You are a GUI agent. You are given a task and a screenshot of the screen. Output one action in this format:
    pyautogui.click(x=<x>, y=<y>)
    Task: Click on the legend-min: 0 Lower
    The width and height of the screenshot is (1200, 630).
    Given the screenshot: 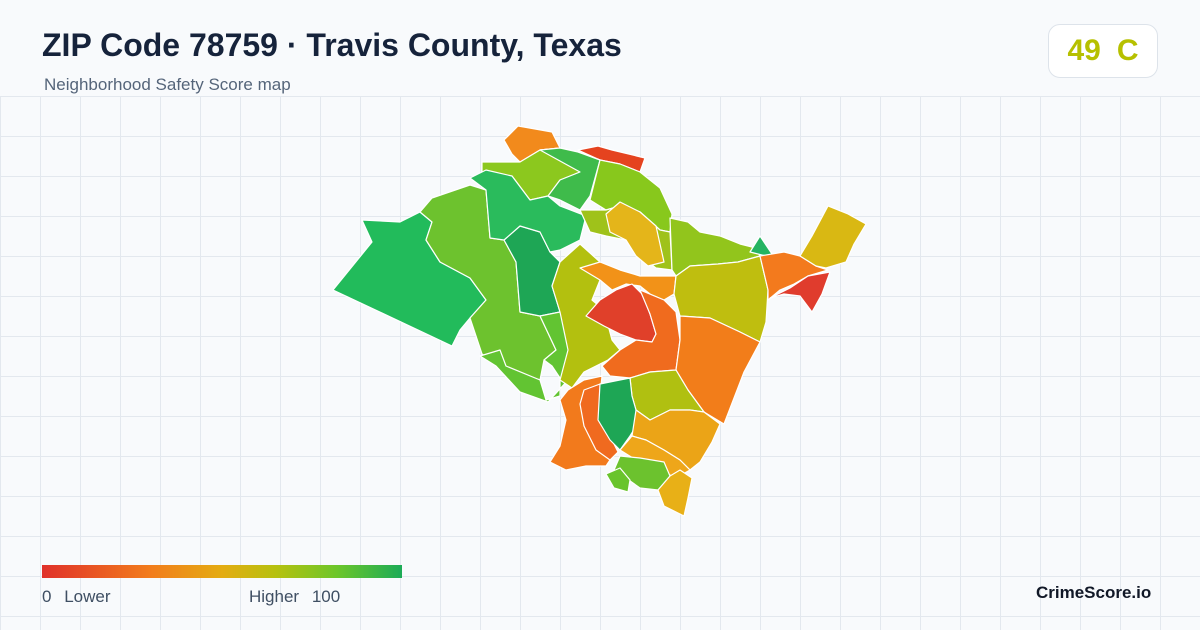 What is the action you would take?
    pyautogui.click(x=76, y=597)
    